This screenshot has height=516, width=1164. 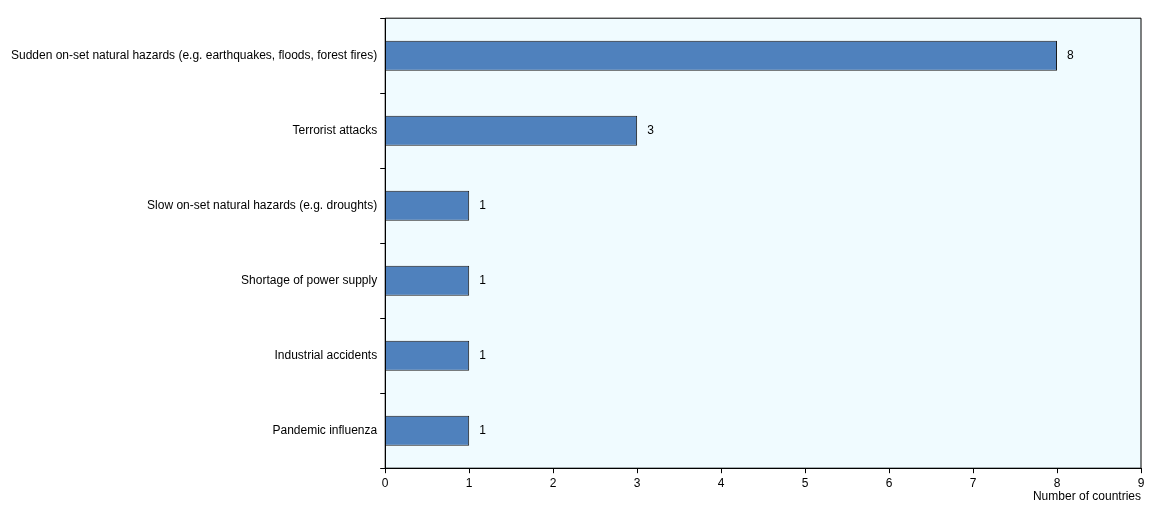 What do you see at coordinates (553, 482) in the screenshot?
I see `x-tick-label: 2` at bounding box center [553, 482].